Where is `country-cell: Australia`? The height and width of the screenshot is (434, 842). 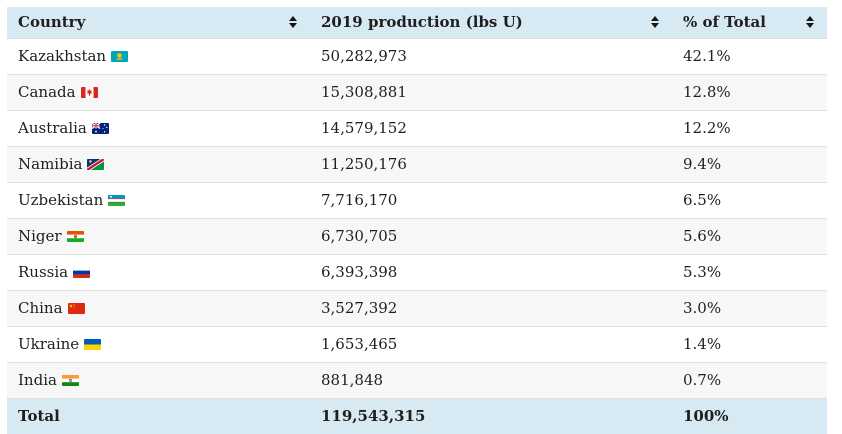
country-cell: Australia is located at coordinates (158, 129).